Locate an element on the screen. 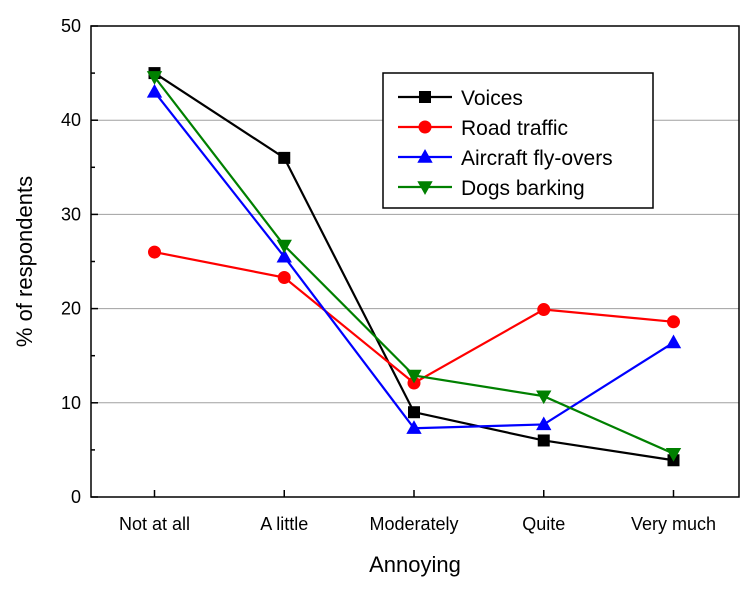 Image resolution: width=752 pixels, height=593 pixels. y-tick-label: 10 is located at coordinates (71, 403).